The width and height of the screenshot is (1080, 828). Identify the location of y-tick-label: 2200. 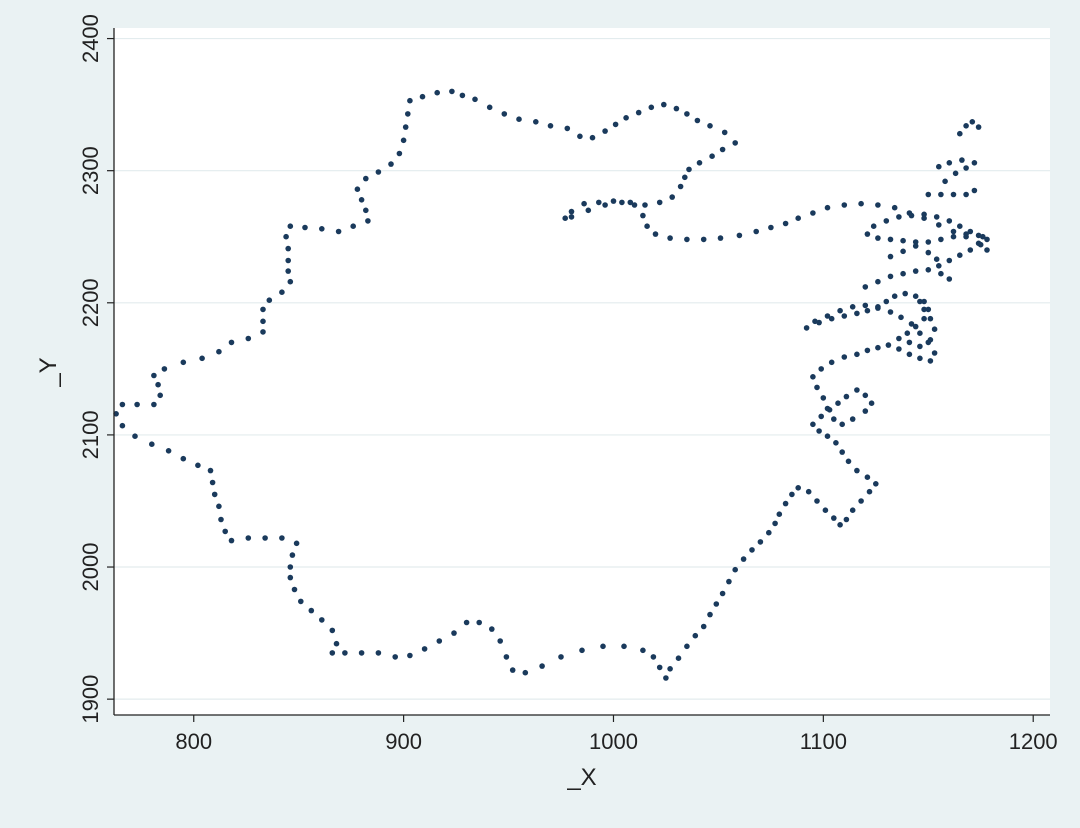
(90, 302).